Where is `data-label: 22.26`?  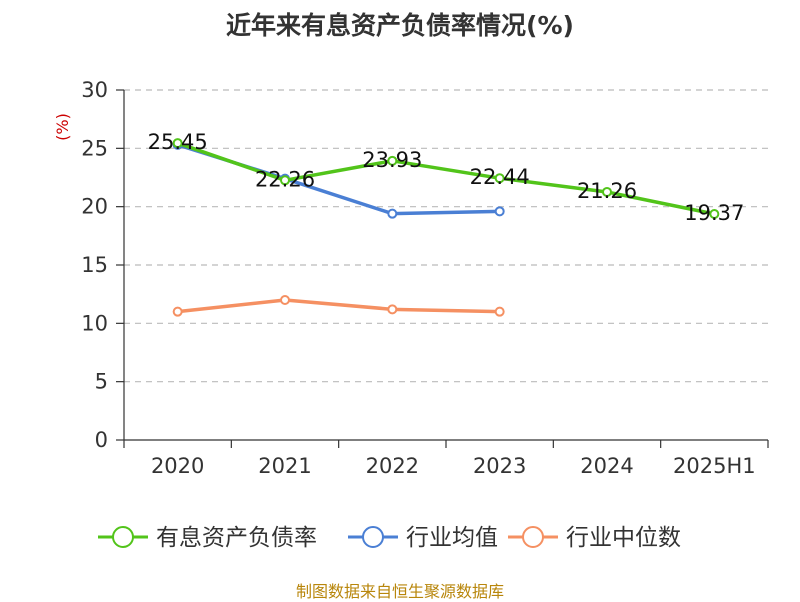
data-label: 22.26 is located at coordinates (285, 179).